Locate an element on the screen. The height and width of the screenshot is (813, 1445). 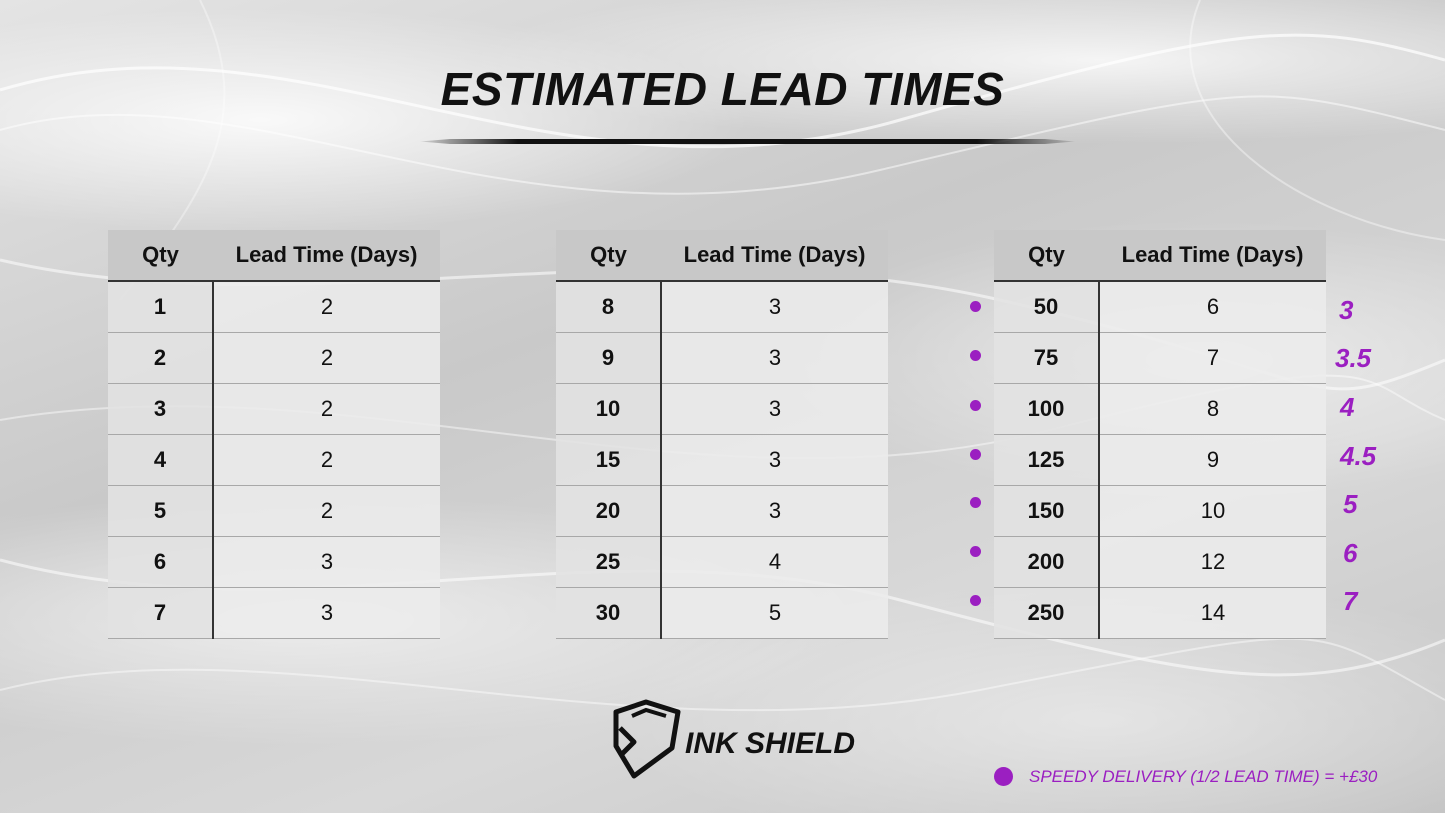
days-cell: 4 is located at coordinates (774, 562).